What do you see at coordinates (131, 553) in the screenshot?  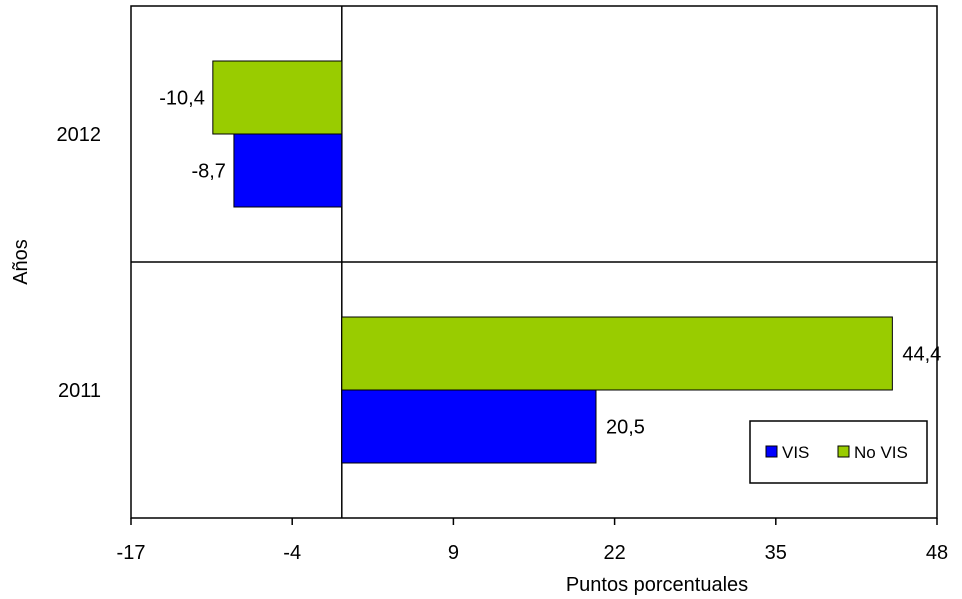 I see `x-tick-label: -17` at bounding box center [131, 553].